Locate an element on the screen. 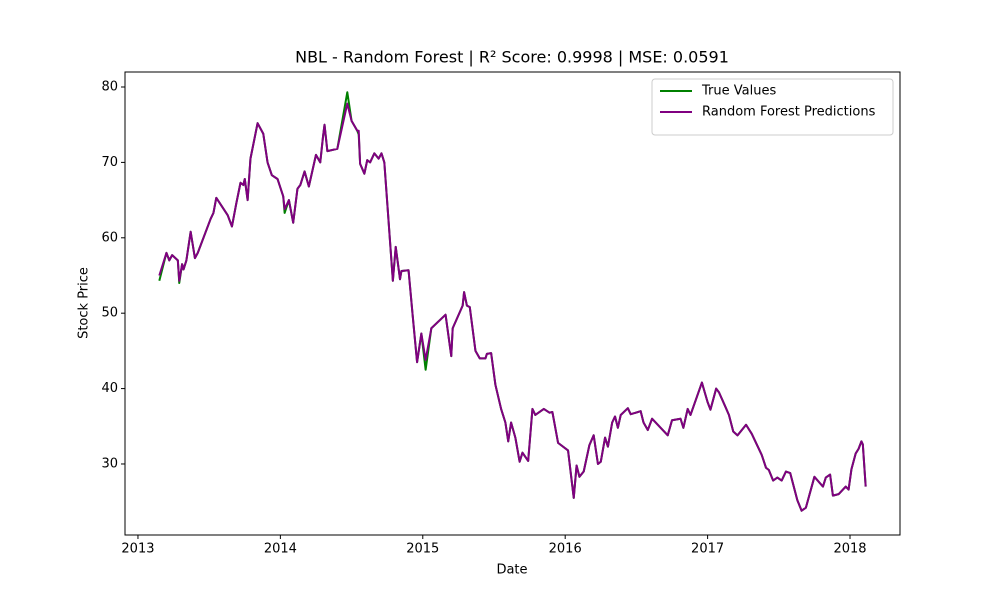  x-tick-label: 2015 is located at coordinates (422, 549).